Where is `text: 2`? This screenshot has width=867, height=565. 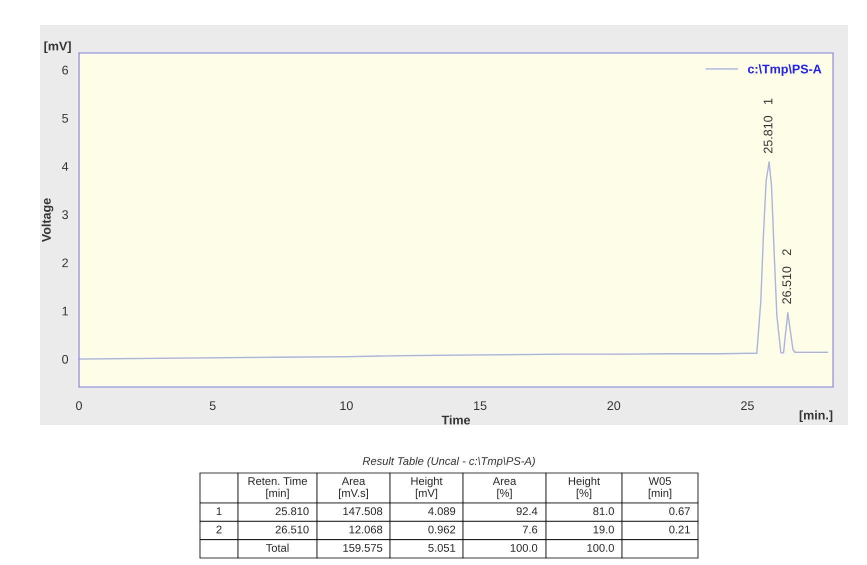 text: 2 is located at coordinates (219, 530).